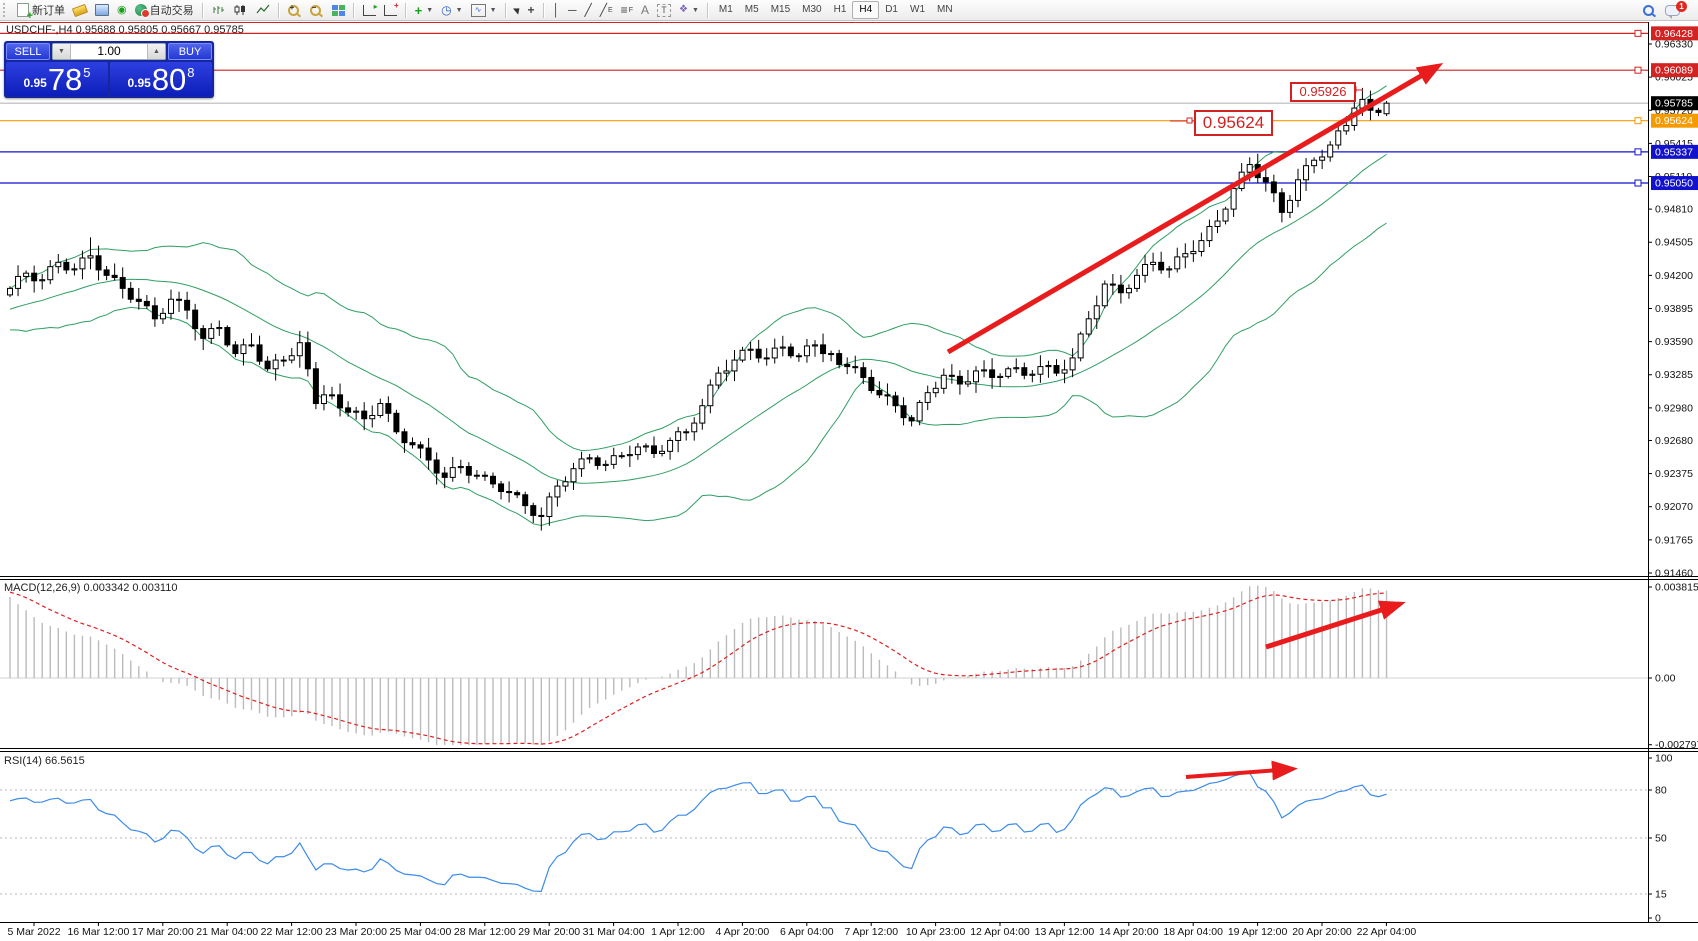  I want to click on zoom-out-button: −, so click(317, 10).